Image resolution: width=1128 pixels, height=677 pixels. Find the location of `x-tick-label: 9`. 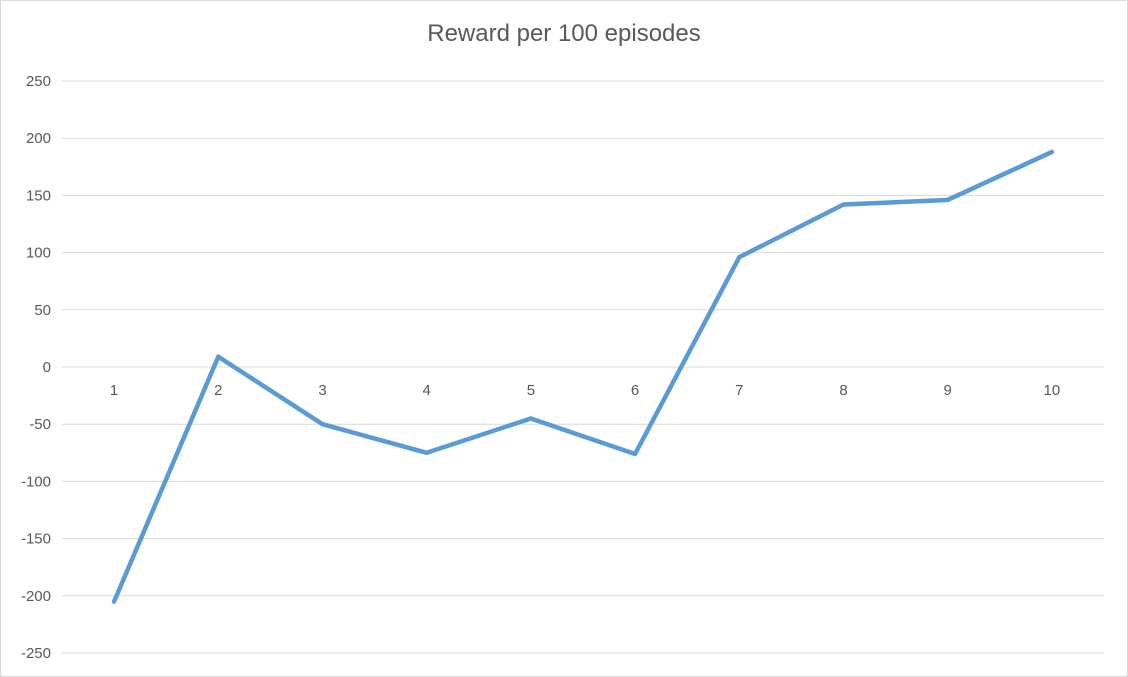

x-tick-label: 9 is located at coordinates (948, 390).